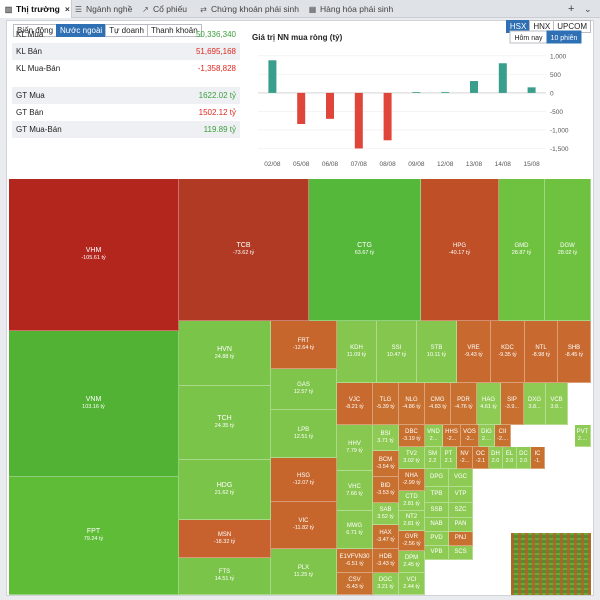  What do you see at coordinates (555, 75) in the screenshot?
I see `y-tick-label: 500` at bounding box center [555, 75].